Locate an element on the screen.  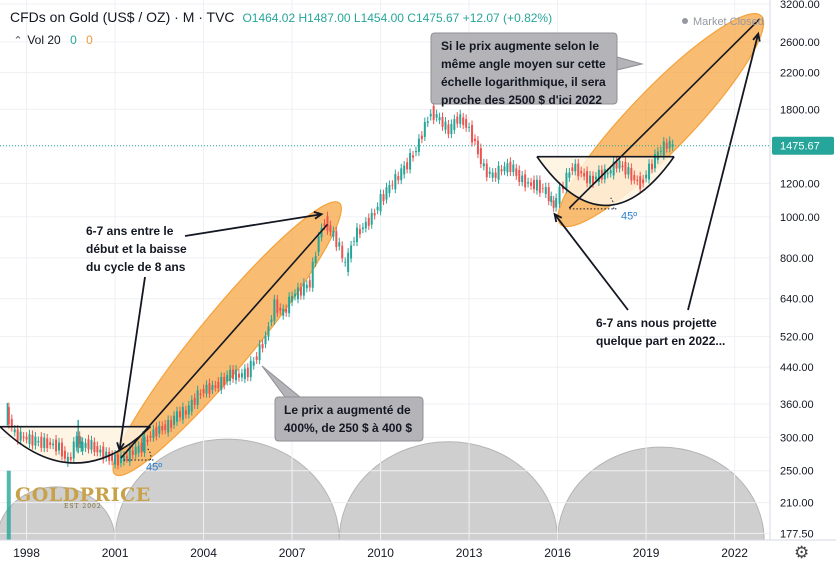
logo-name: GOLDPRICE is located at coordinates (83, 495).